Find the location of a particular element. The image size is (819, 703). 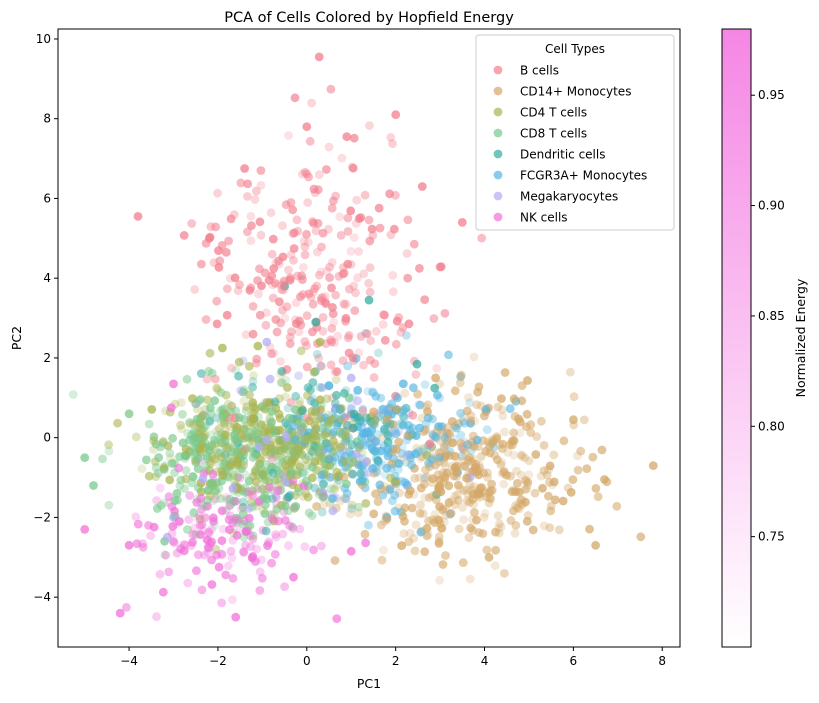

colorbar-tick-label: 0.90 is located at coordinates (771, 206).